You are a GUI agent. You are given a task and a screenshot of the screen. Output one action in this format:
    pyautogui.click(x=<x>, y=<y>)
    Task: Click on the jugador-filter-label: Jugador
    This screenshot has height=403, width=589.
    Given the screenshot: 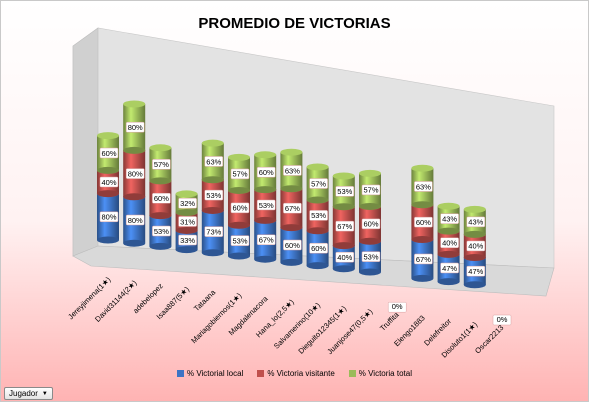 What is the action you would take?
    pyautogui.click(x=23, y=393)
    